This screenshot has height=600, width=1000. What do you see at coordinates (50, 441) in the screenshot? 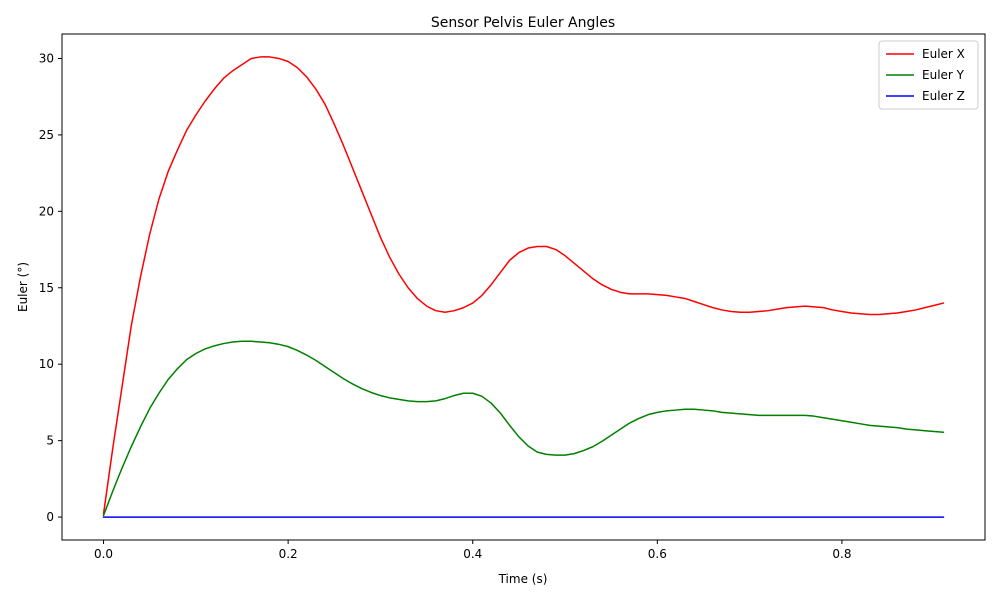
I see `y-tick-label: 5` at bounding box center [50, 441].